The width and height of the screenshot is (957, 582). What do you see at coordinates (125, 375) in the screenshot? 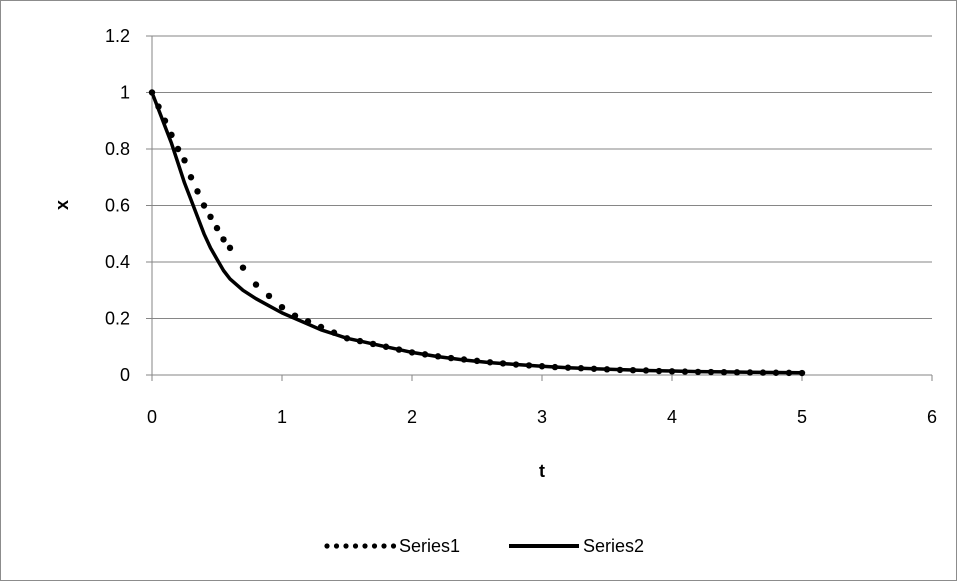
I see `y-tick-label: 0` at bounding box center [125, 375].